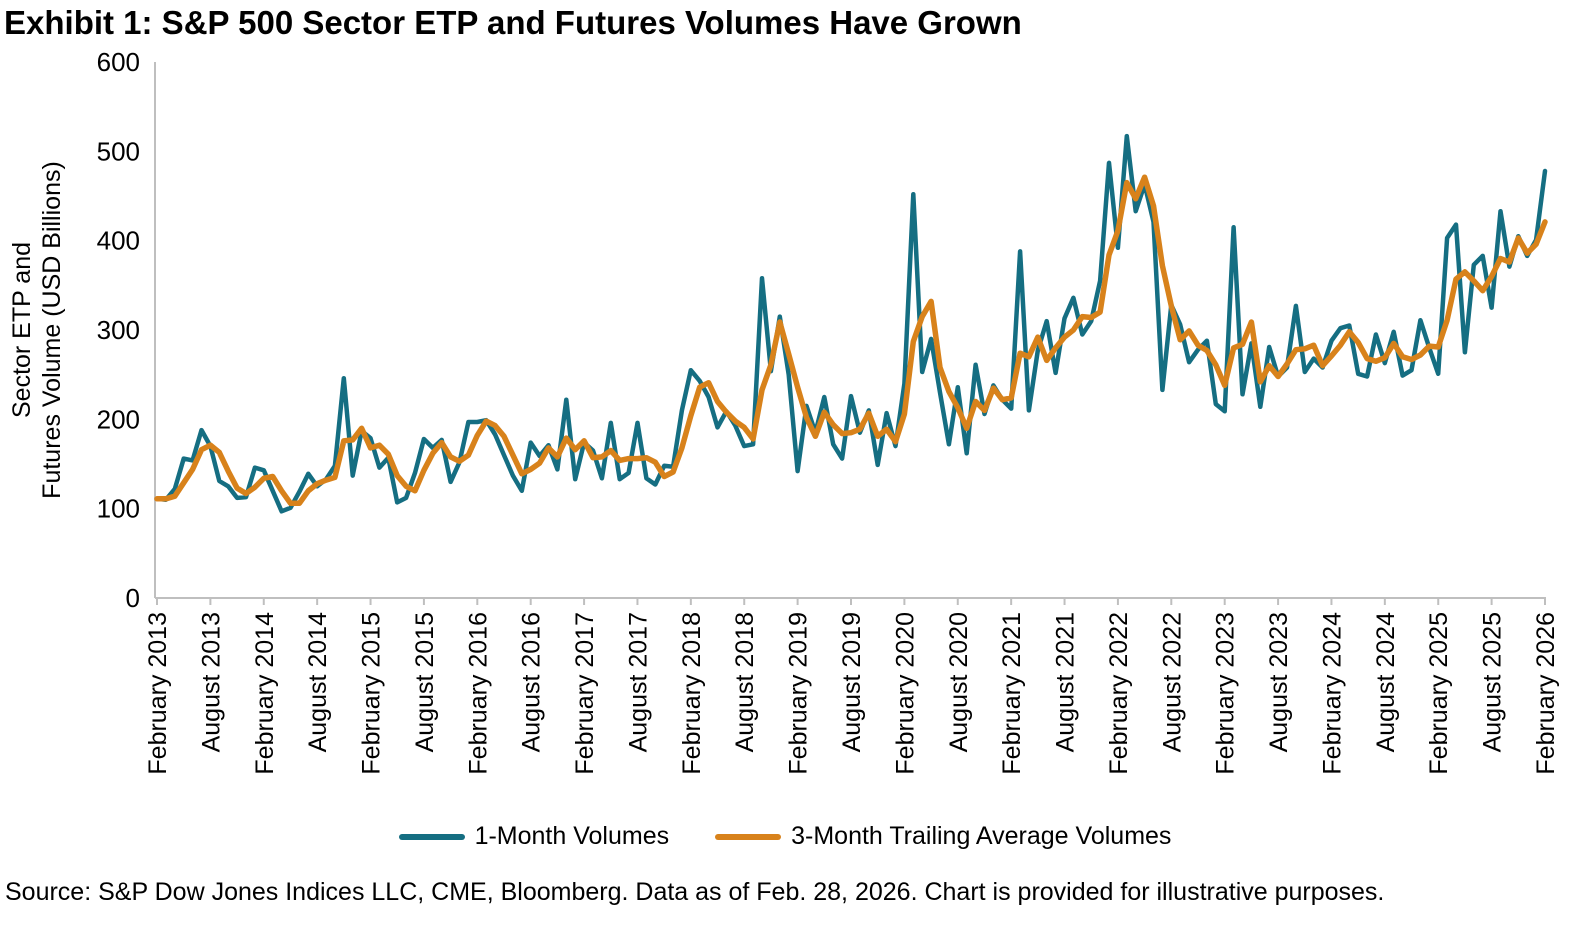 The width and height of the screenshot is (1570, 925). What do you see at coordinates (425, 682) in the screenshot?
I see `x-tick-label: August 2015` at bounding box center [425, 682].